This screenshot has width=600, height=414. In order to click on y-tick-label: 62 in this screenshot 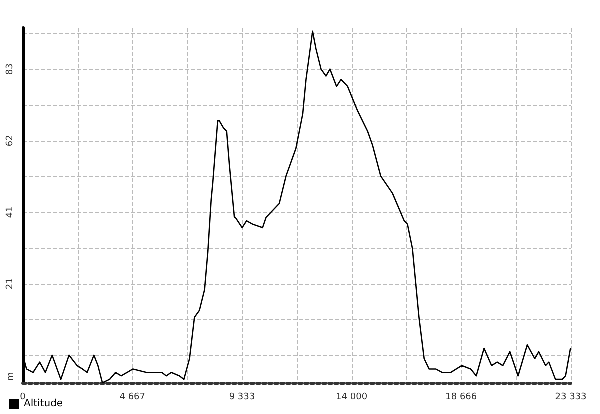, I will do `click(11, 141)`.